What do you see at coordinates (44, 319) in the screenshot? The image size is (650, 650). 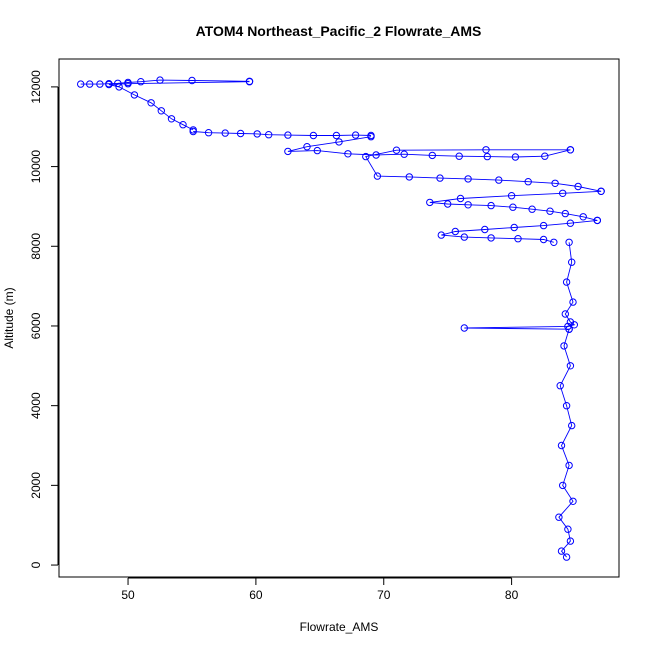 I see `y-axis: 0 2000 4000 6000 8000 10000 12000` at bounding box center [44, 319].